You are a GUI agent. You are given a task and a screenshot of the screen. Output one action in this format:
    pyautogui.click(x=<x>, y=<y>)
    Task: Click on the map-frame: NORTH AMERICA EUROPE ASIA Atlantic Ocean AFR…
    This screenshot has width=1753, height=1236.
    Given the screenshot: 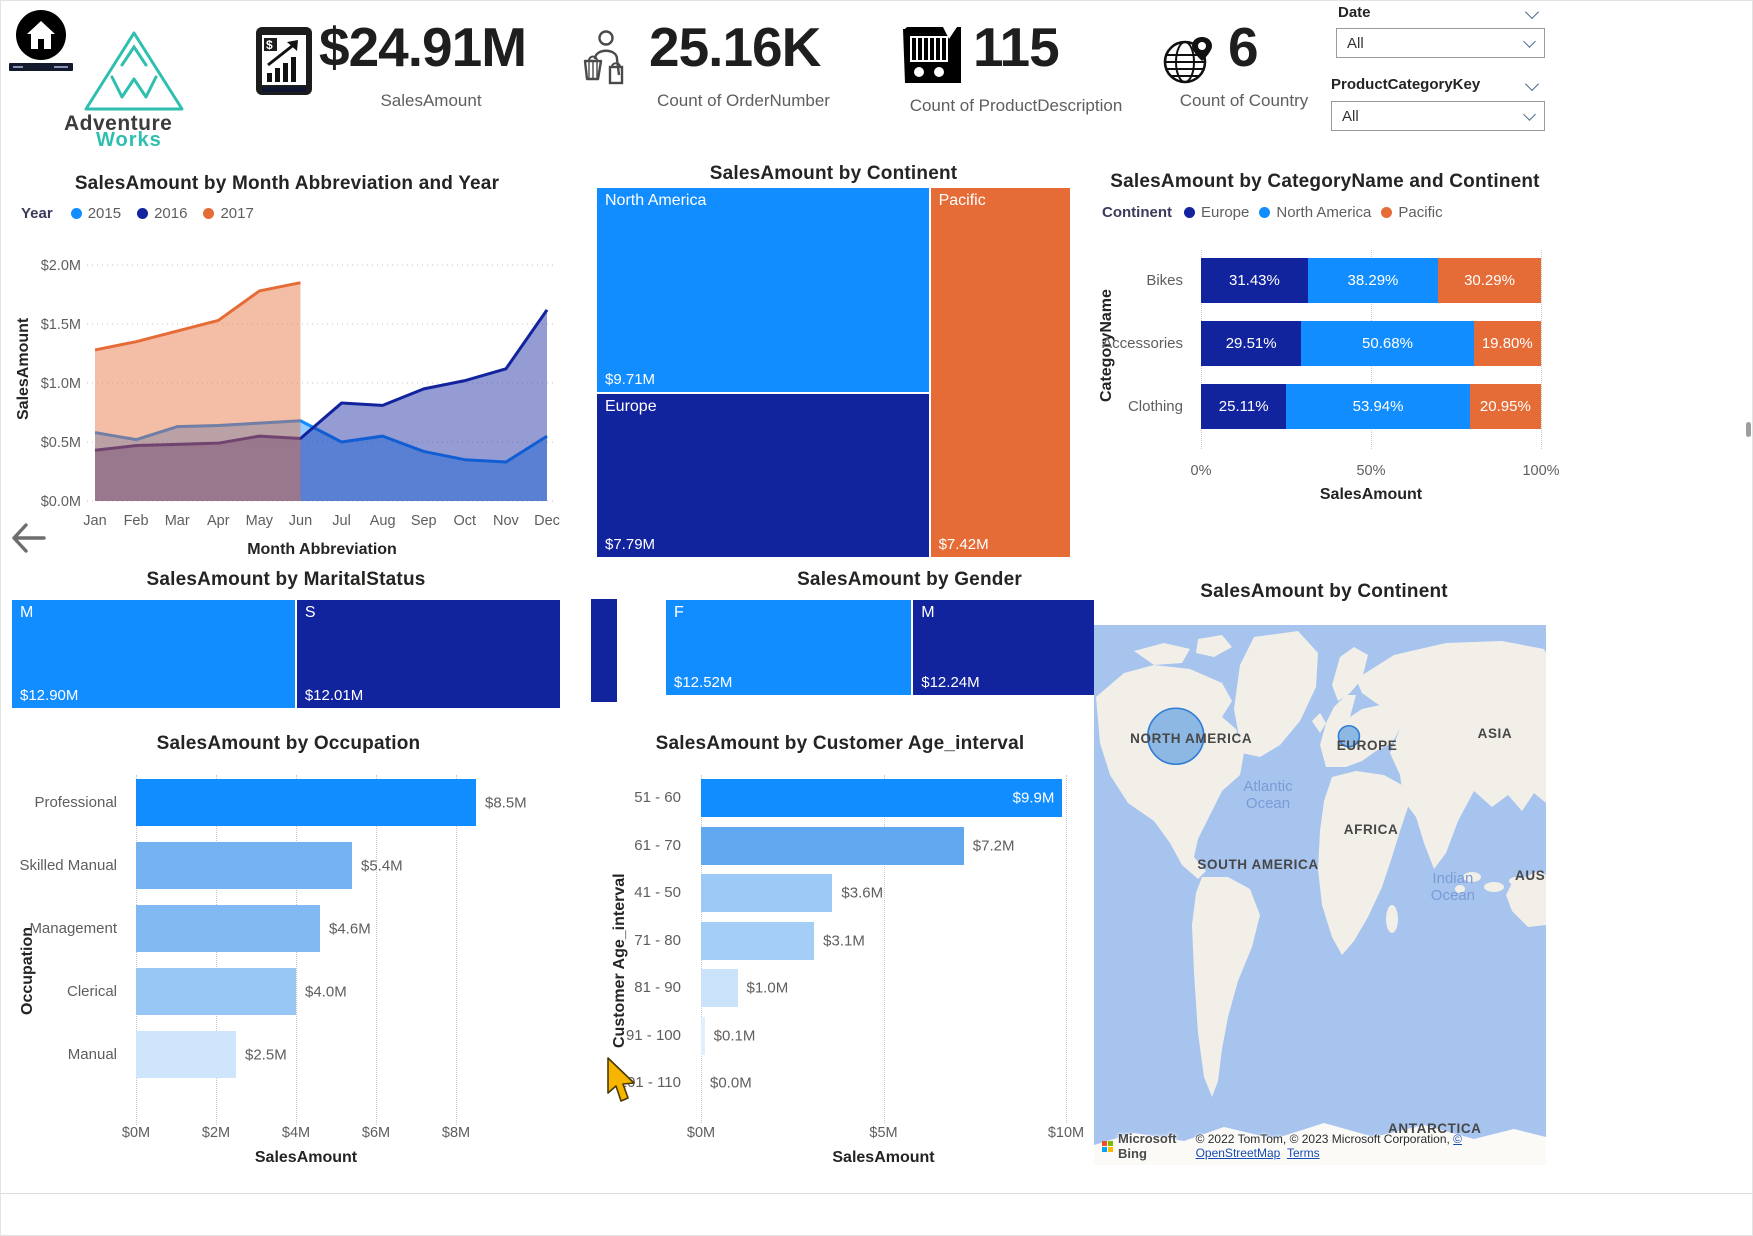 What is the action you would take?
    pyautogui.click(x=1320, y=895)
    